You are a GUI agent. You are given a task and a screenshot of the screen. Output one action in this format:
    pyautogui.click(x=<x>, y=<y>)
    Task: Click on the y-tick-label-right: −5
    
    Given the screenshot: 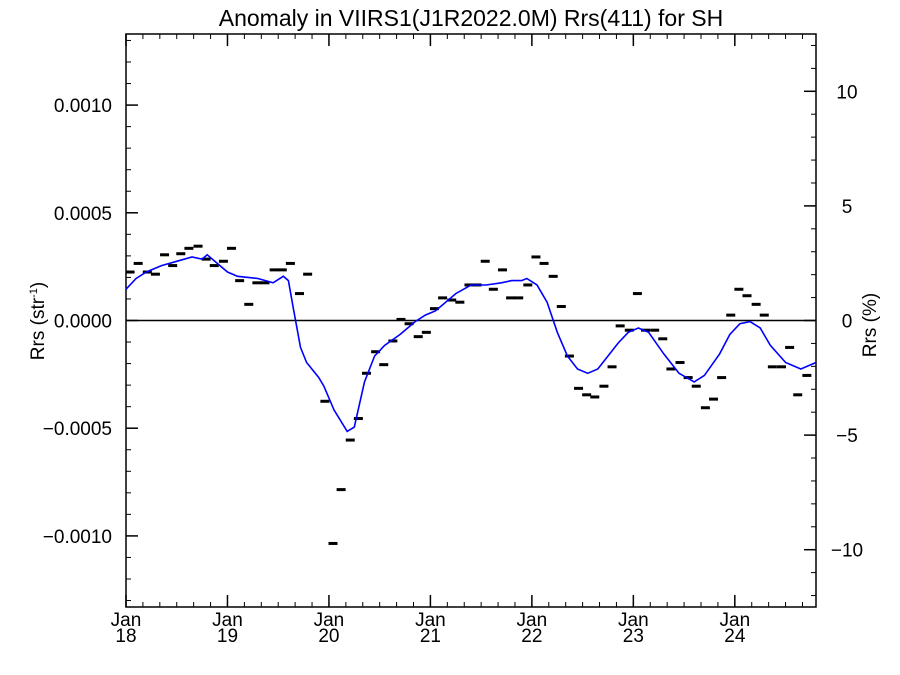 What is the action you would take?
    pyautogui.click(x=847, y=436)
    